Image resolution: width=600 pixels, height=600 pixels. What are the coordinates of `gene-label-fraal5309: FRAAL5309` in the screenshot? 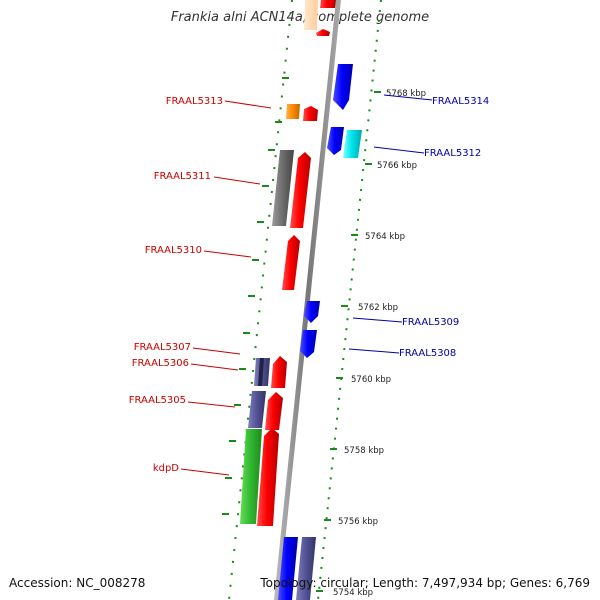 It's located at (430, 322).